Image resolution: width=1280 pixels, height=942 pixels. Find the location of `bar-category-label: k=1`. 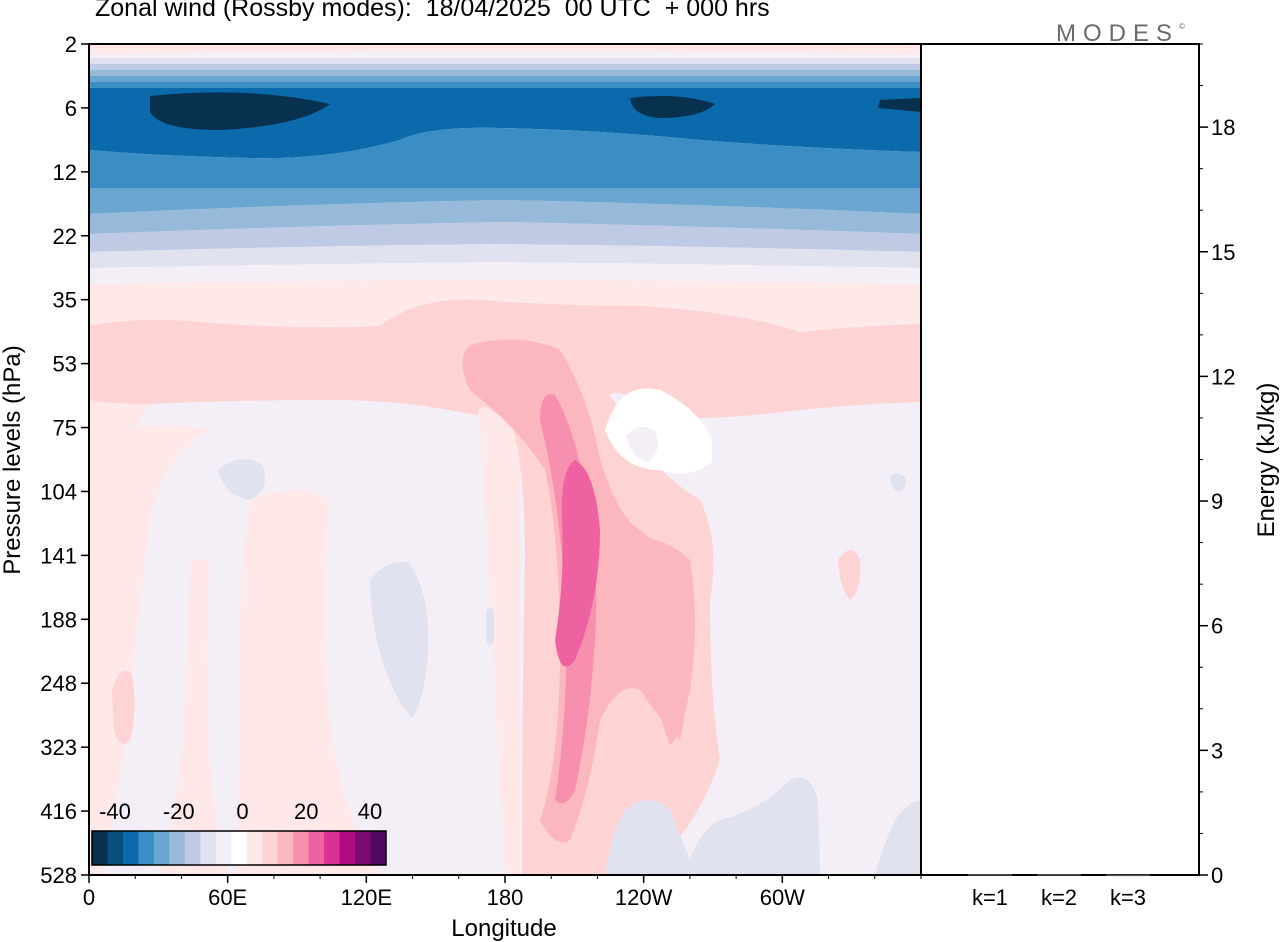

bar-category-label: k=1 is located at coordinates (990, 897).